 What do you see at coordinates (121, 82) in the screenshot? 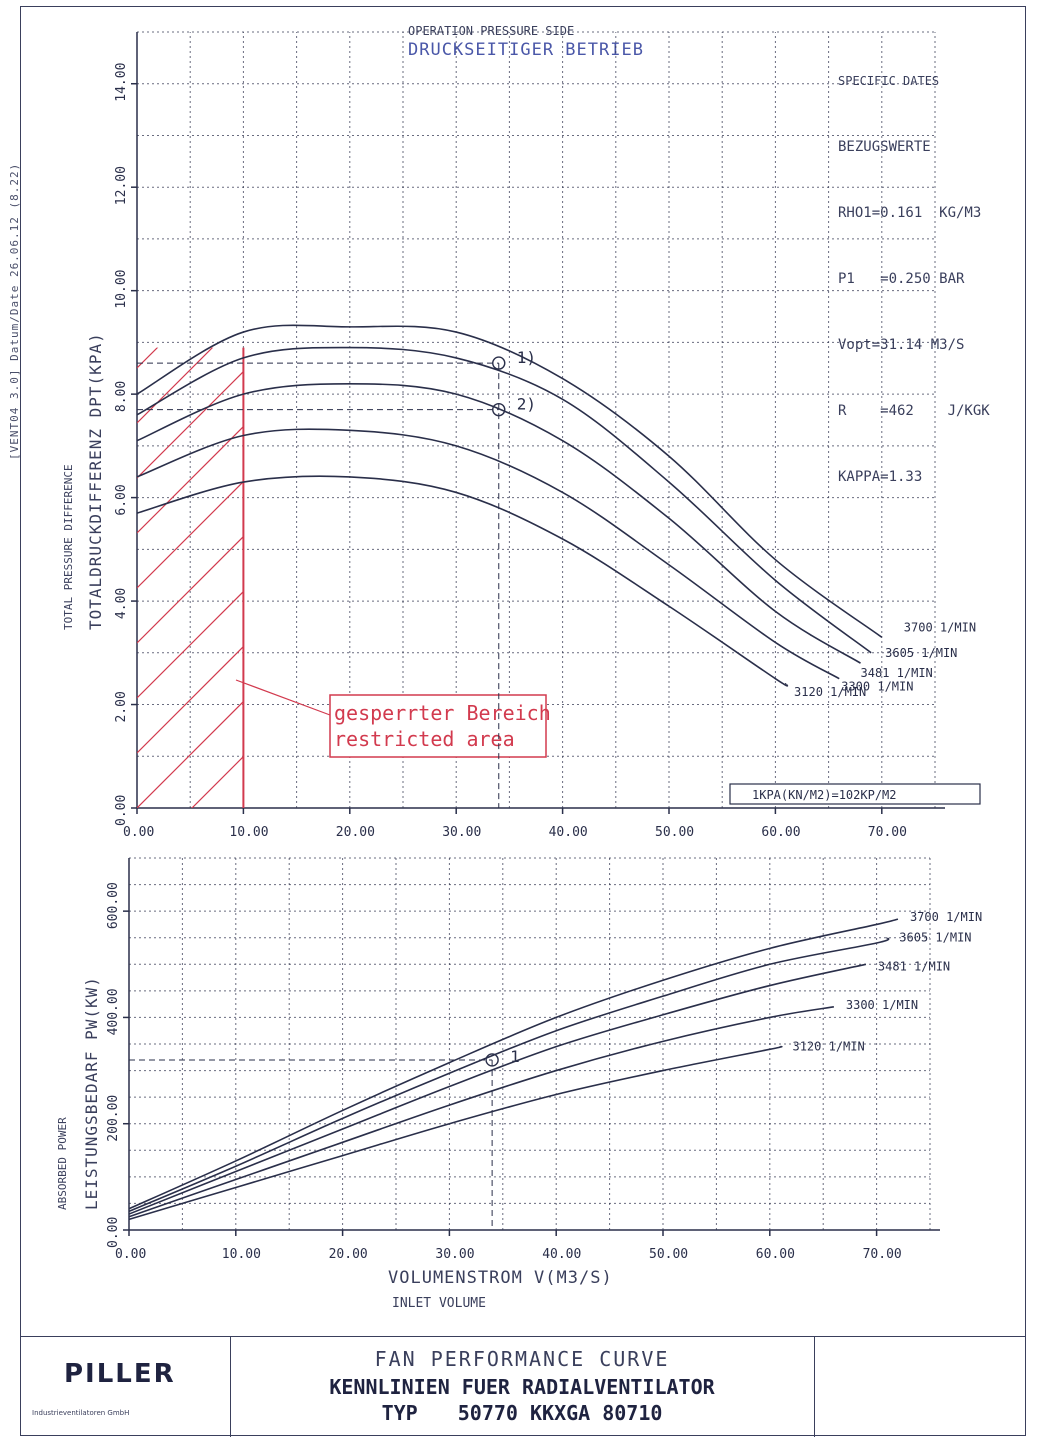
I see `y-tick-label: 14.00` at bounding box center [121, 82].